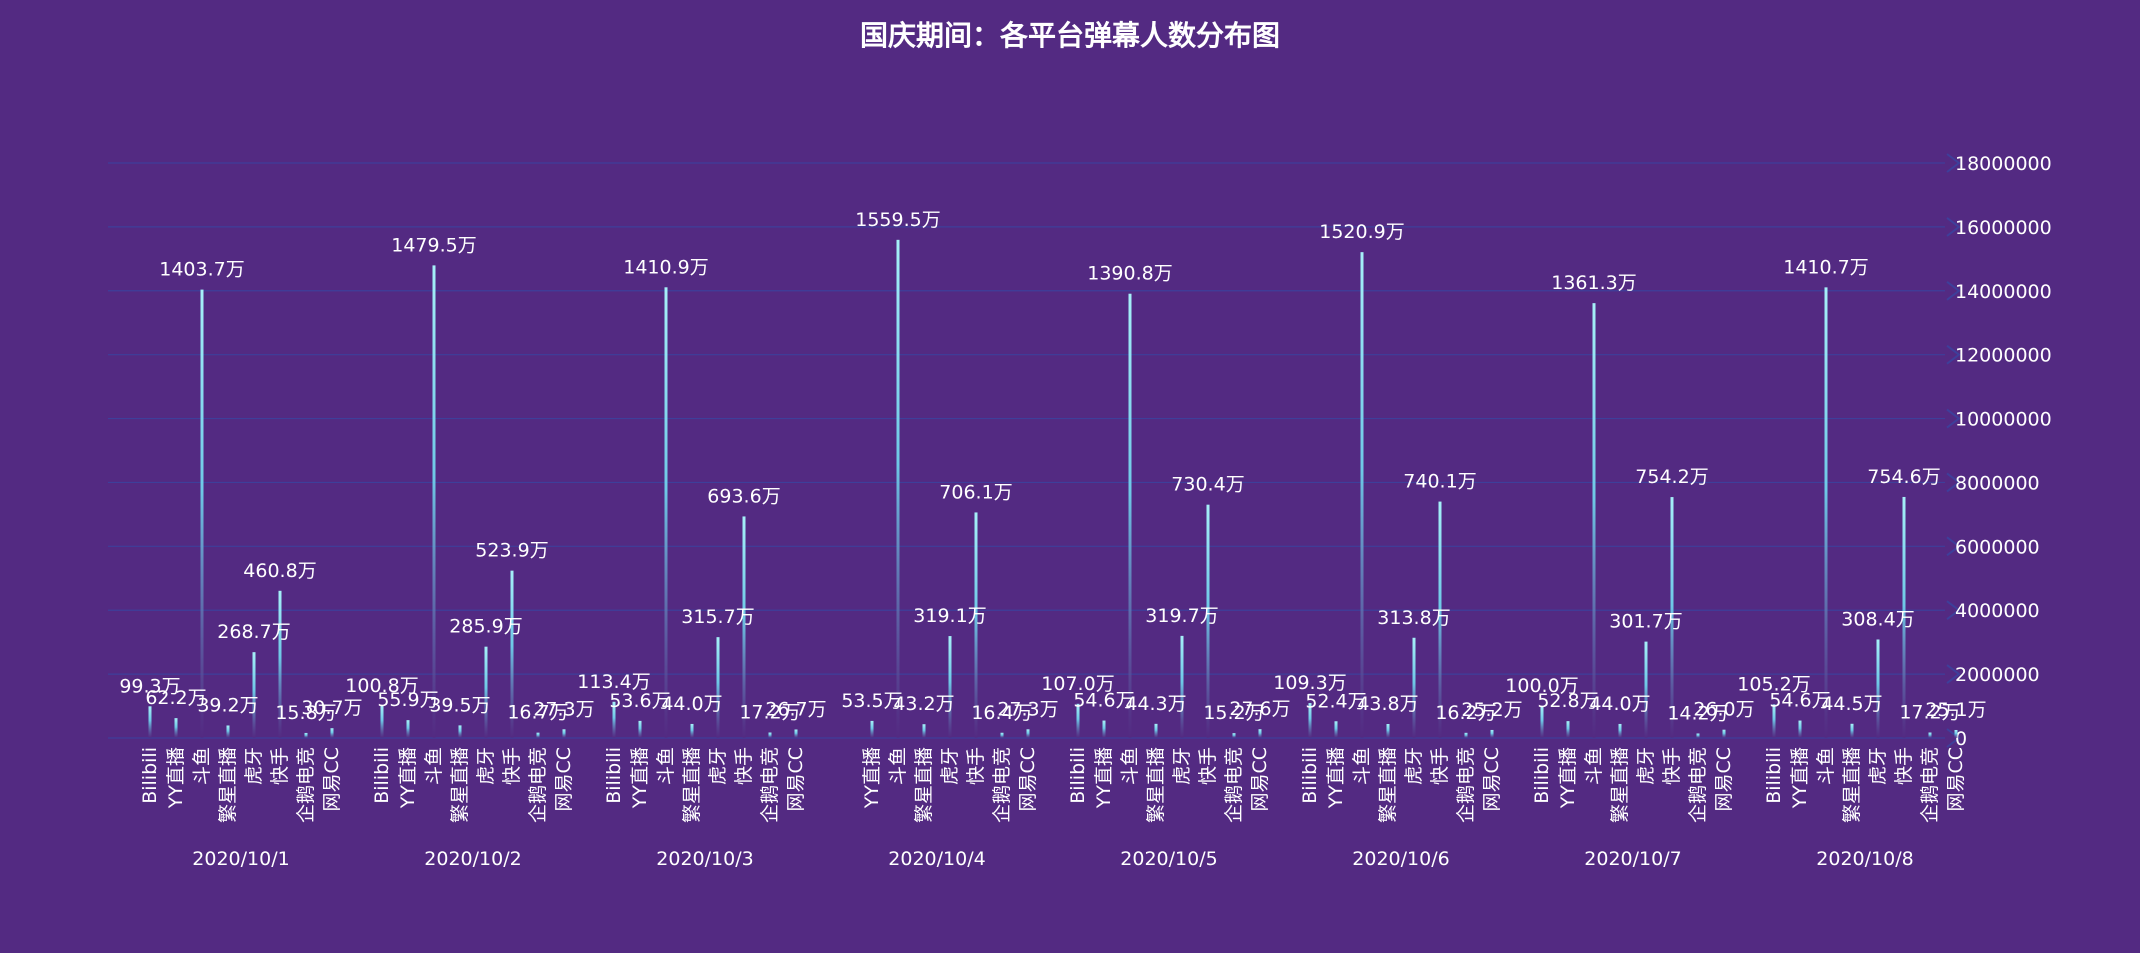 The height and width of the screenshot is (953, 2140). I want to click on data-label: 25.2万, so click(1491, 710).